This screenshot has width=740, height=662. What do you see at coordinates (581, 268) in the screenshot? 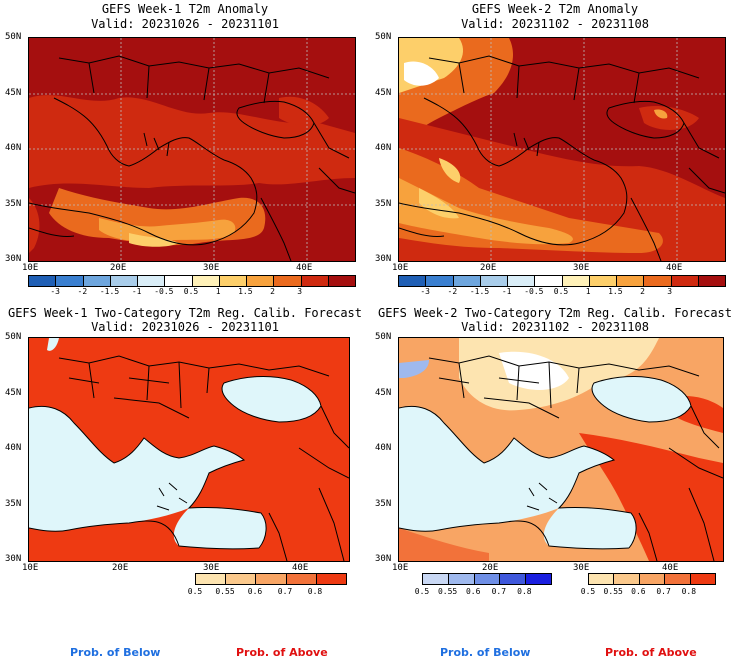
I see `lon-label: 30E` at bounding box center [581, 268].